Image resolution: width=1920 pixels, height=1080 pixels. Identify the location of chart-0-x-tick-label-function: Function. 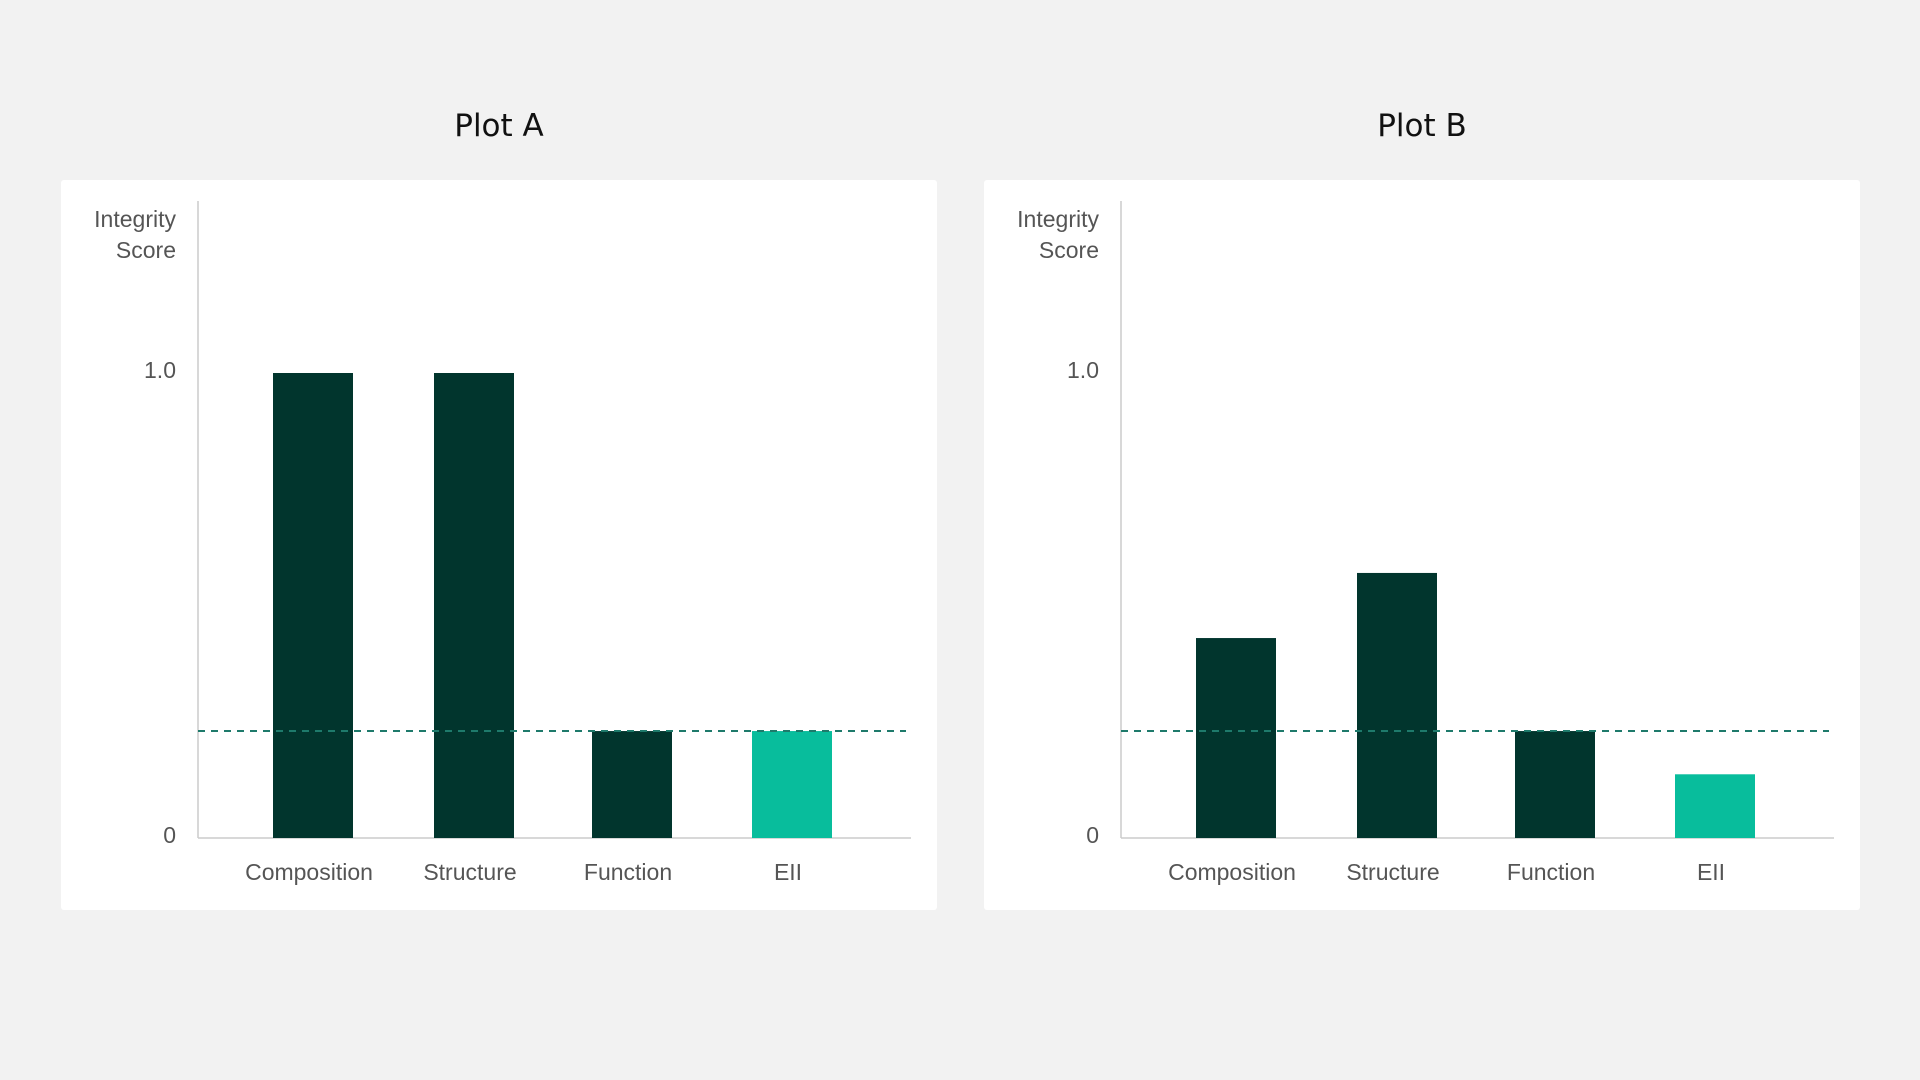
(628, 872).